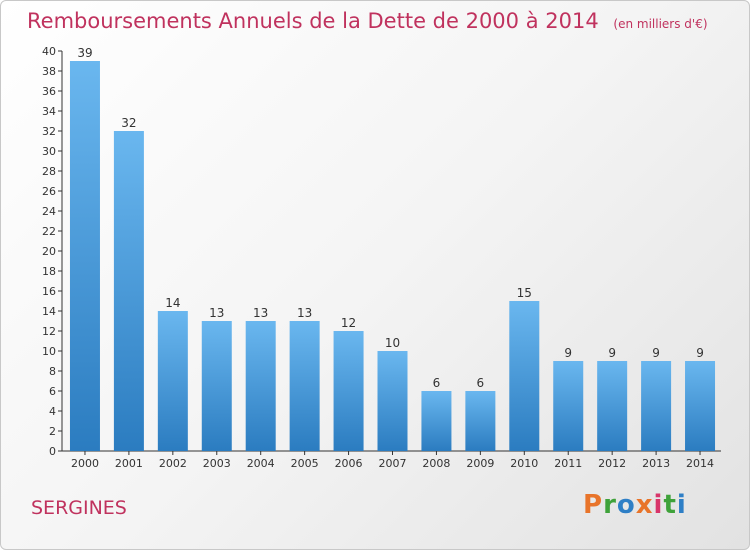 The height and width of the screenshot is (550, 750). What do you see at coordinates (172, 303) in the screenshot?
I see `bar-value-label: 14` at bounding box center [172, 303].